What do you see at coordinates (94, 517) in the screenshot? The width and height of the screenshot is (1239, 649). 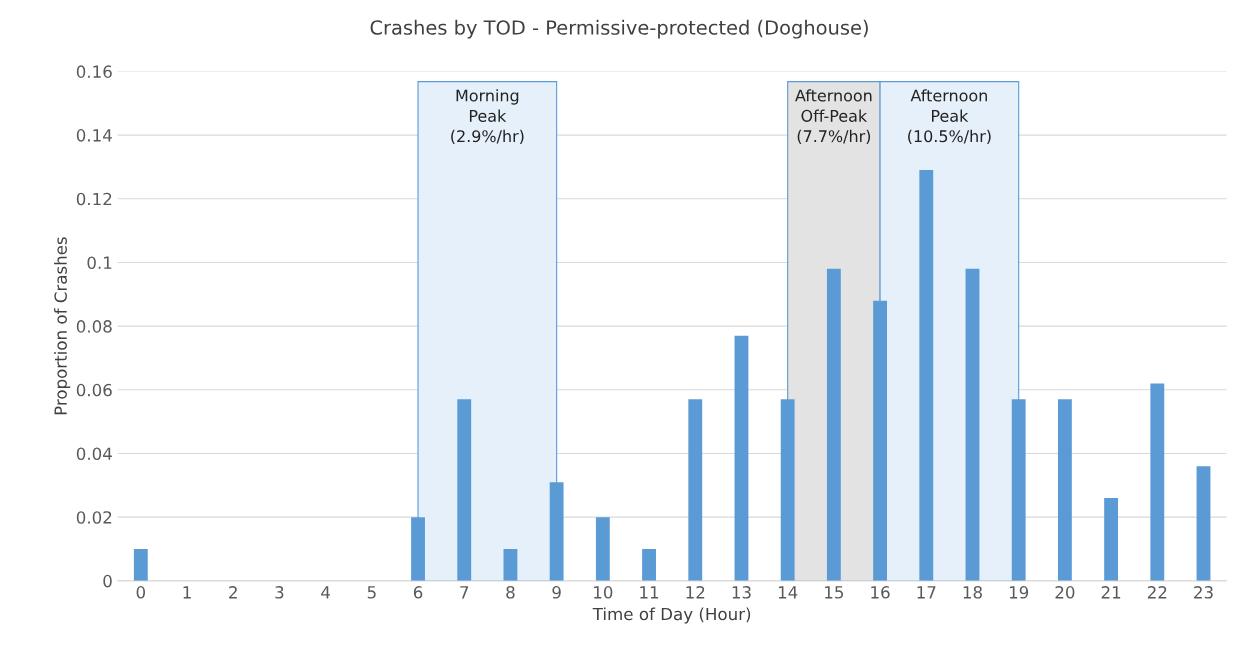 I see `y-tick-label: 0.02` at bounding box center [94, 517].